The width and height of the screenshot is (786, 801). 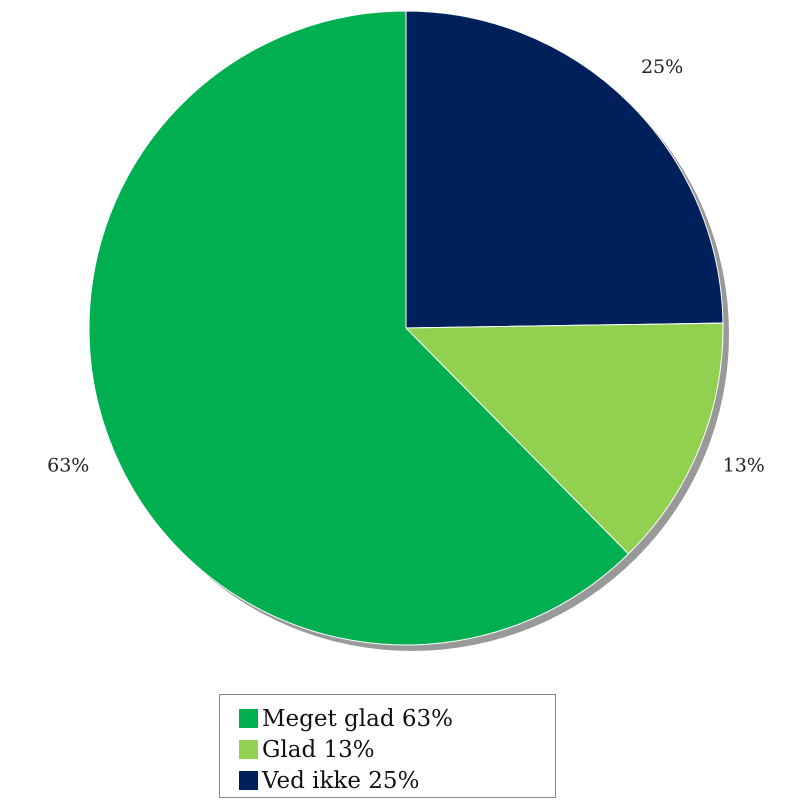 I want to click on legend-swatch-glad, so click(x=248, y=749).